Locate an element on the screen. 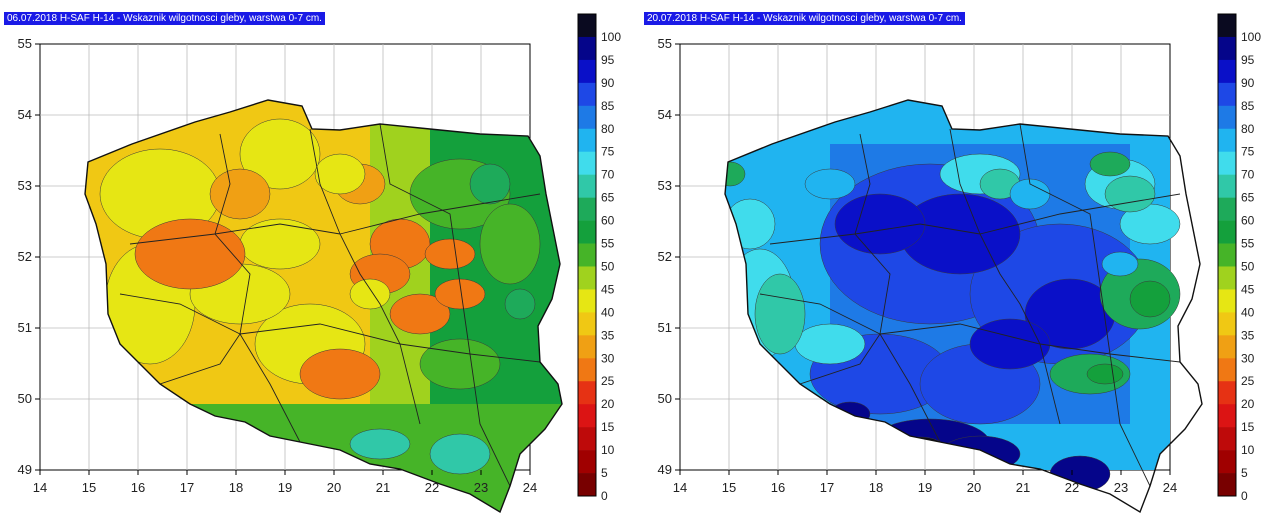 This screenshot has width=1280, height=528. colorbar-label: 65 is located at coordinates (1248, 198).